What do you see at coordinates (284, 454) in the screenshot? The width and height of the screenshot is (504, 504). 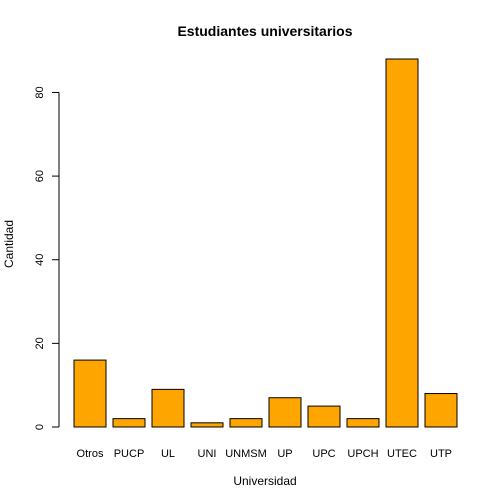 I see `x-tick-label: UP` at bounding box center [284, 454].